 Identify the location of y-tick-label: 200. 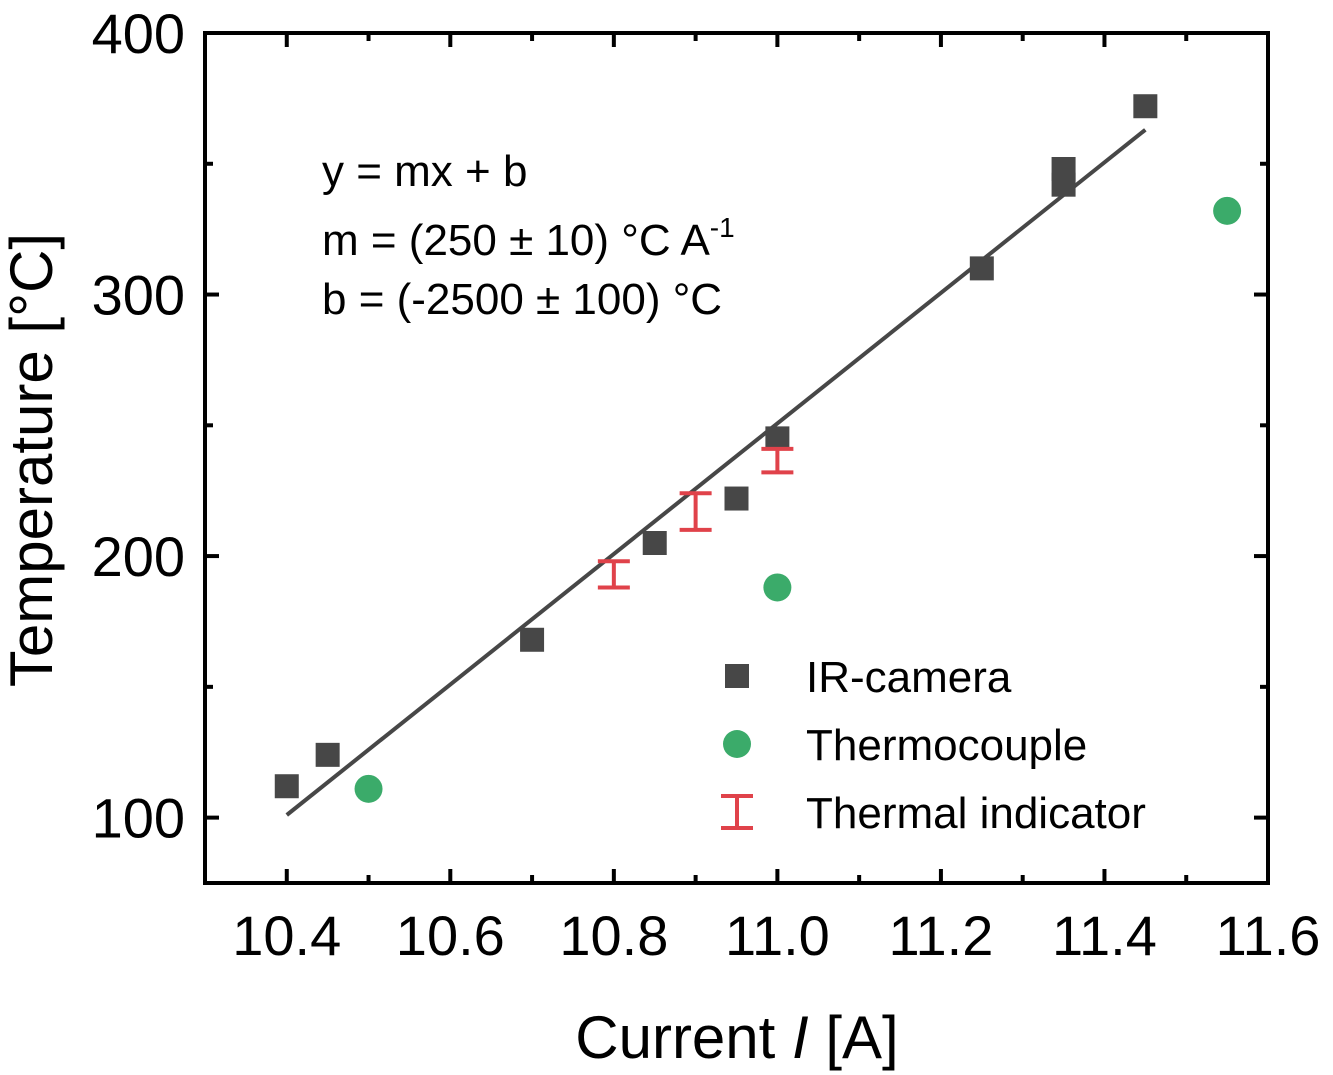
(138, 556).